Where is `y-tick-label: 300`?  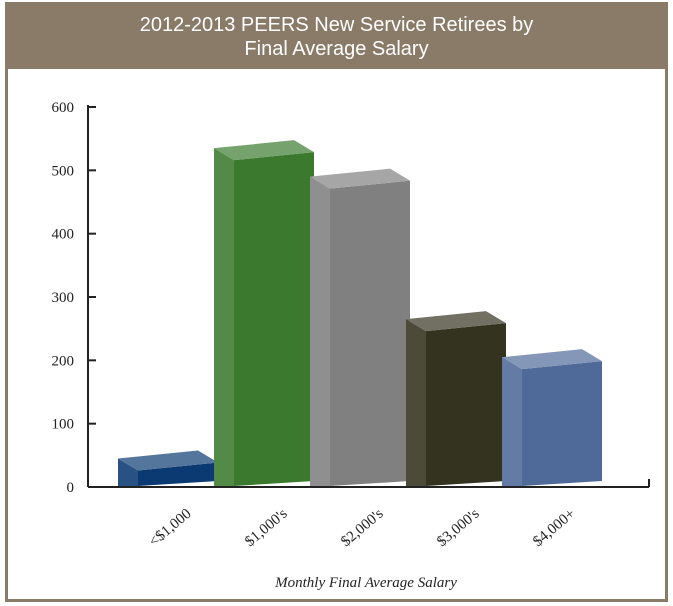
y-tick-label: 300 is located at coordinates (63, 298).